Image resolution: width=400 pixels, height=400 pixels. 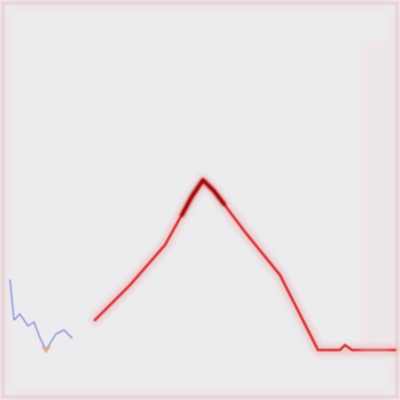 What do you see at coordinates (375, 200) in the screenshot?
I see `wash-right` at bounding box center [375, 200].